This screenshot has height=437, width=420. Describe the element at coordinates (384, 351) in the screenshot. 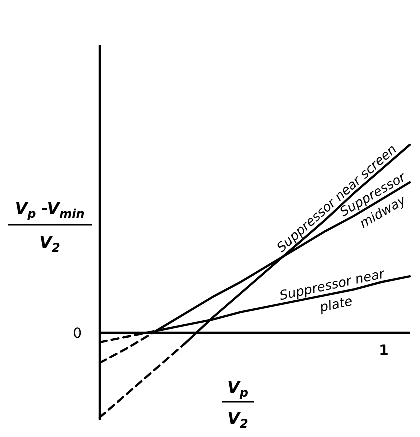

I see `annotation: 1` at that location.